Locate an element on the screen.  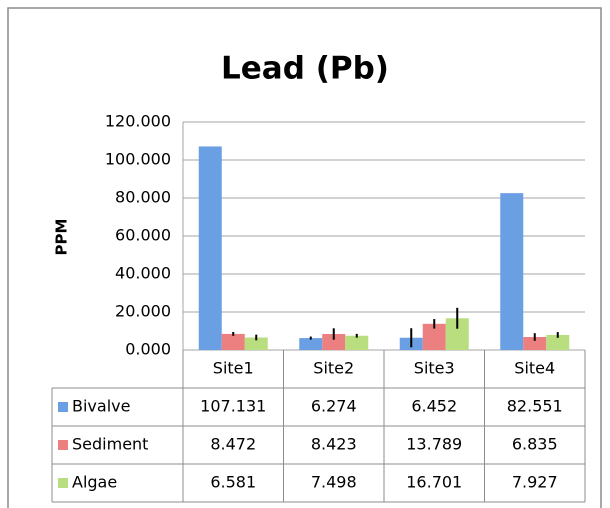
y-tick-label: 80.000 is located at coordinates (143, 197).